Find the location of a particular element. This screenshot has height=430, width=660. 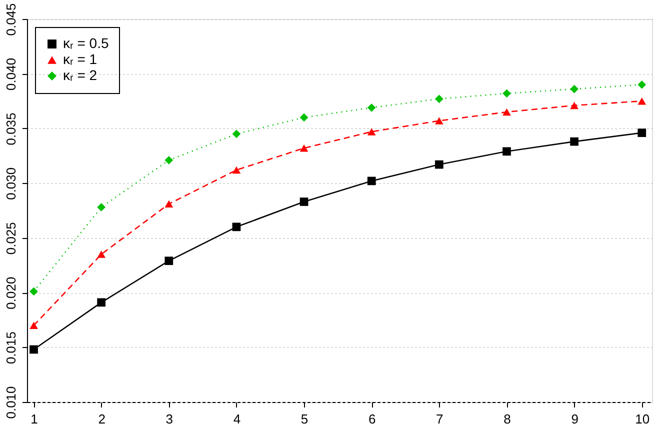

y-tick-label: 0.040 is located at coordinates (11, 74).